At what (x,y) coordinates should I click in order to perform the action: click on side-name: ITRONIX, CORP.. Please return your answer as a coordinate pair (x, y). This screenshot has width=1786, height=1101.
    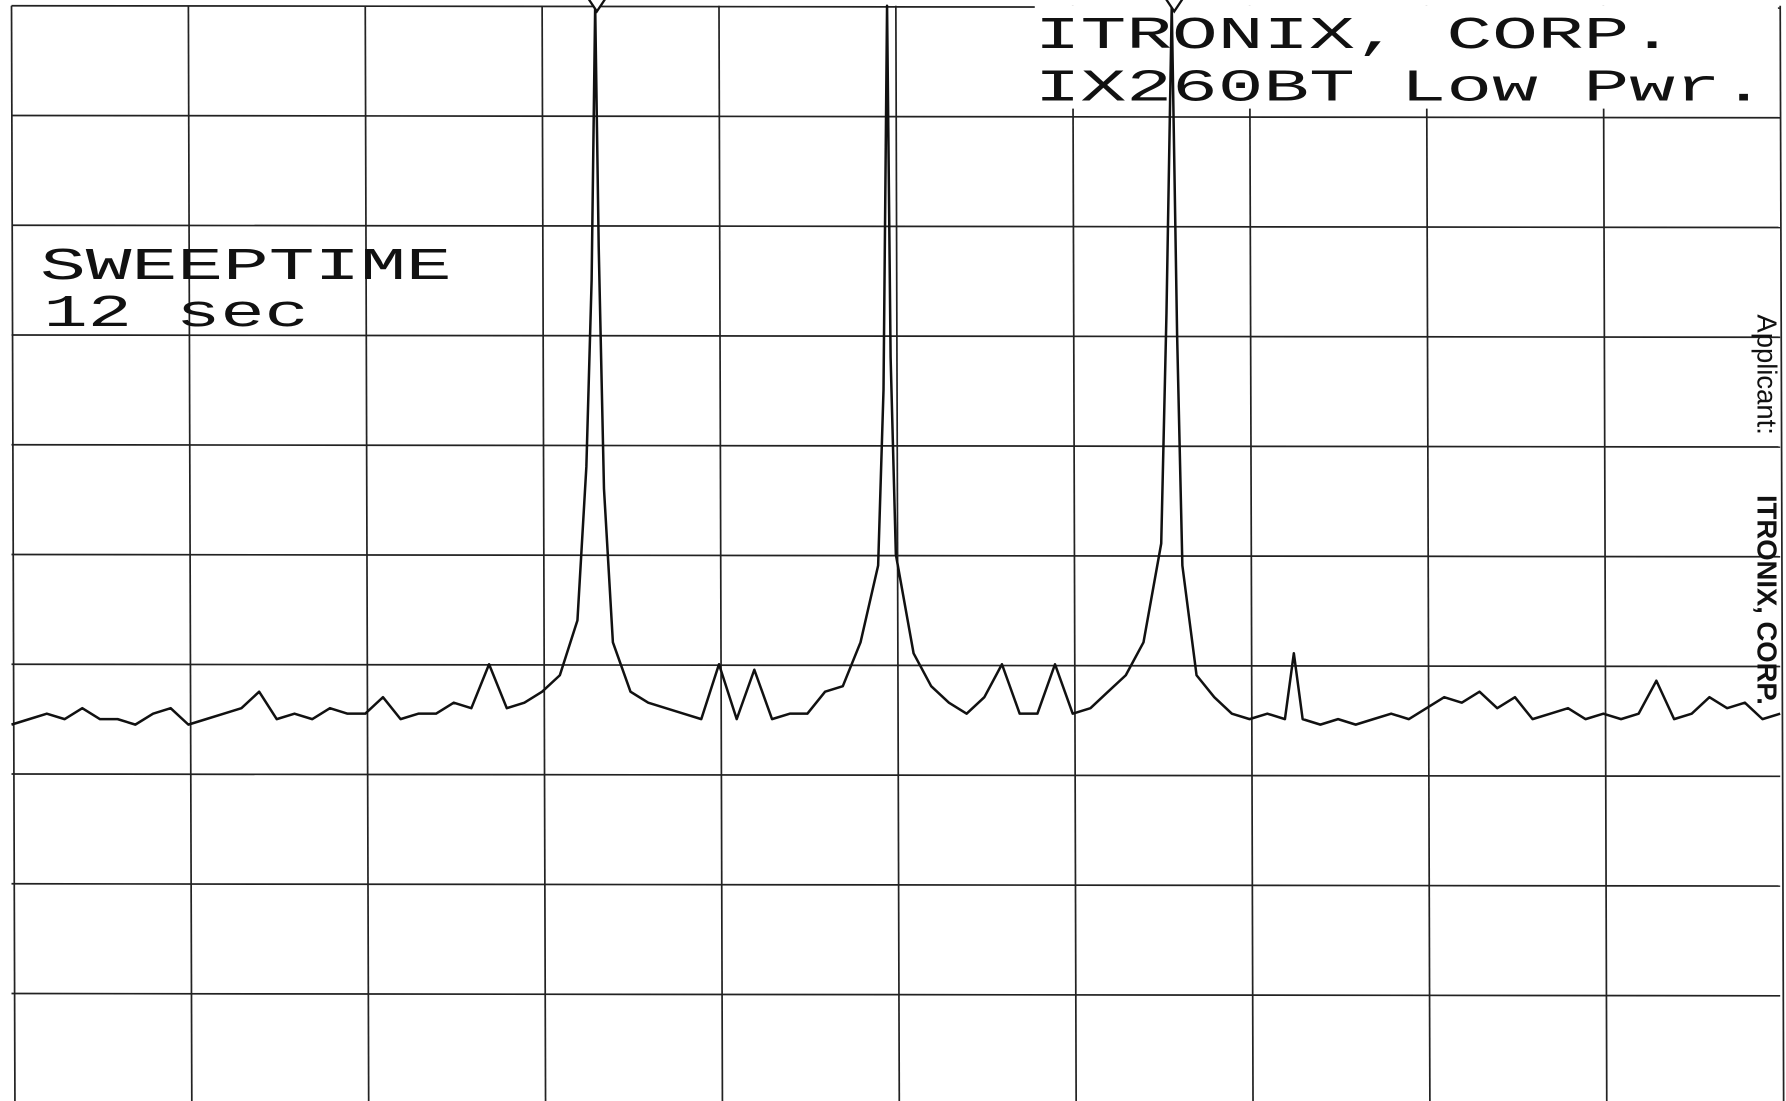
    Looking at the image, I should click on (1766, 600).